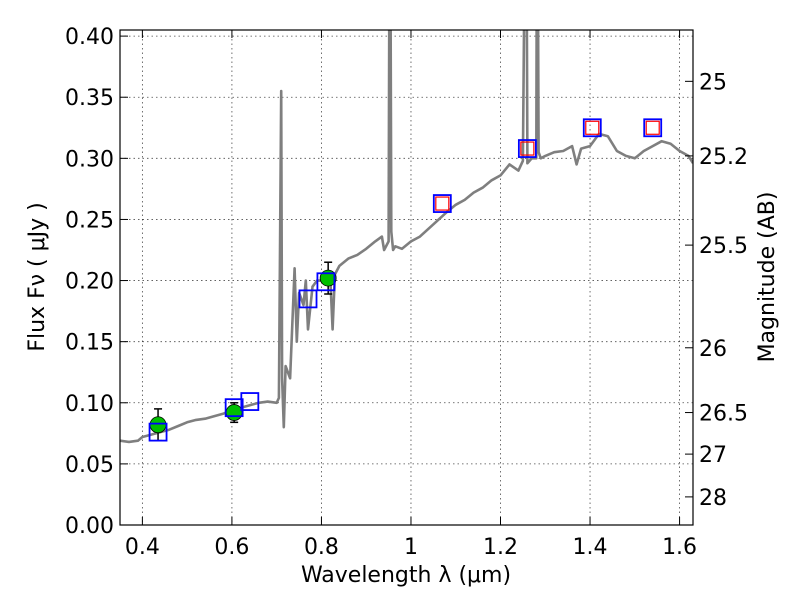 The width and height of the screenshot is (800, 600). Describe the element at coordinates (321, 547) in the screenshot. I see `x-tick-label: 0.8` at that location.